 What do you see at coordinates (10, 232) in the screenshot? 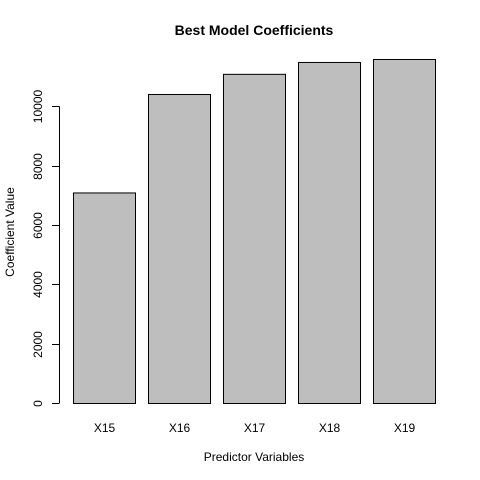
I see `y-axis-label: Coefficient Value` at bounding box center [10, 232].